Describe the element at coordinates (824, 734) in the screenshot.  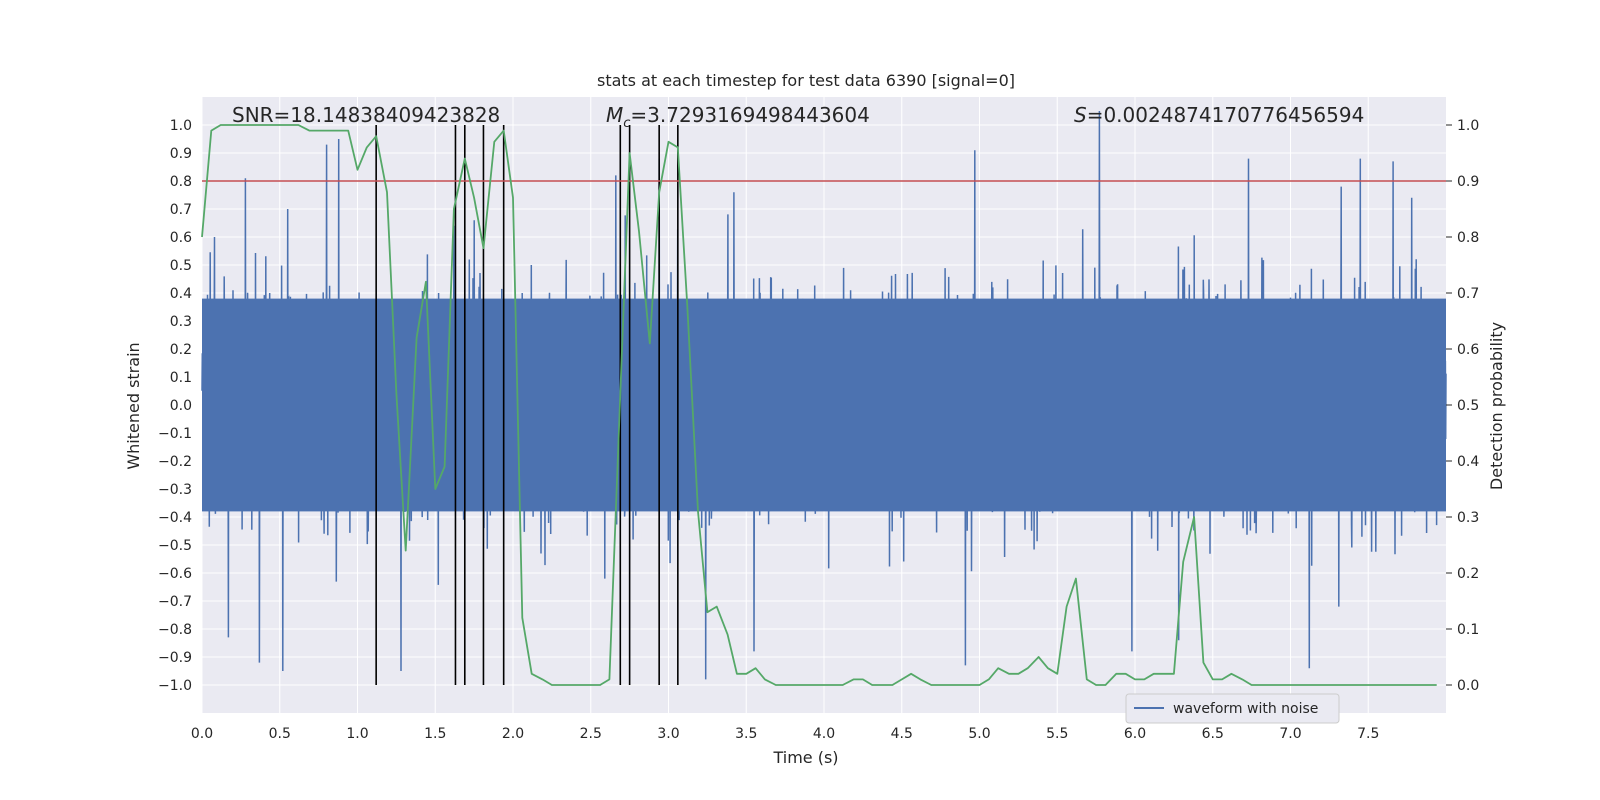
I see `x-tick-label: 4.0` at that location.